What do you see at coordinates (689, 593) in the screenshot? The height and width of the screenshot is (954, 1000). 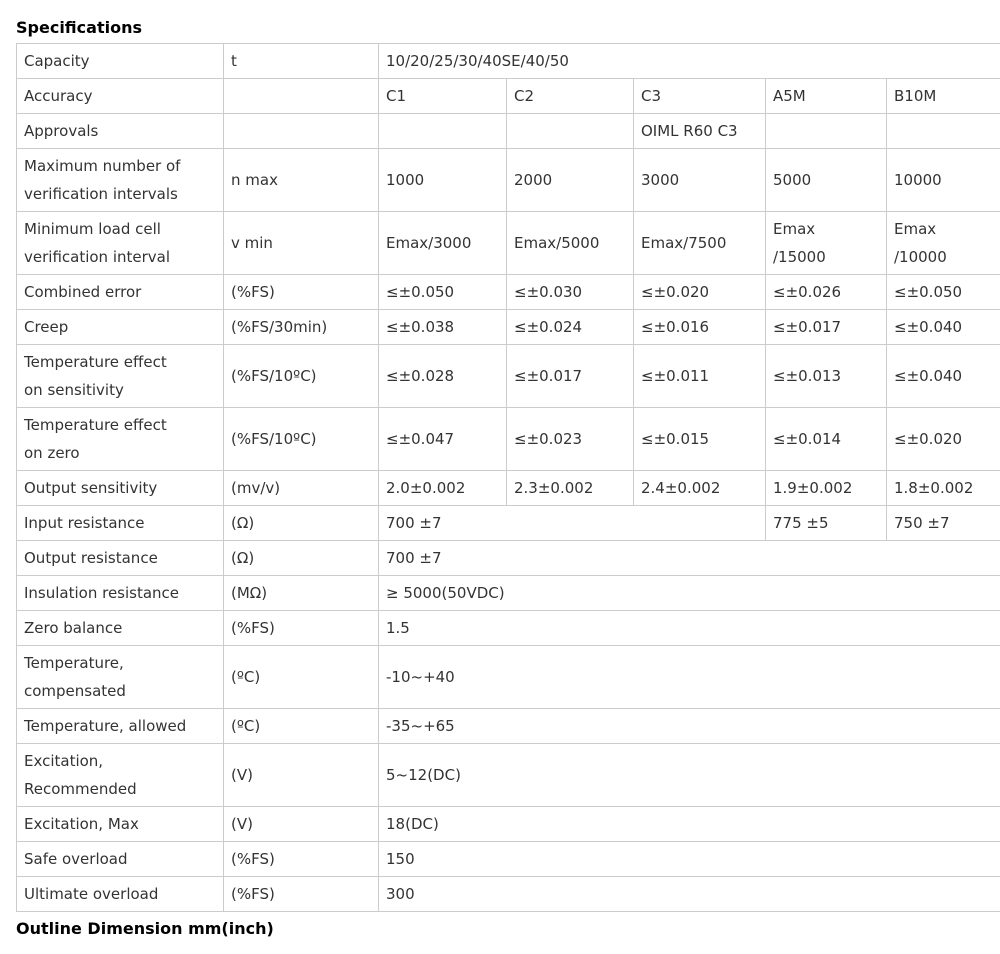 I see `spec-value: ≥ 5000(50VDC)` at bounding box center [689, 593].